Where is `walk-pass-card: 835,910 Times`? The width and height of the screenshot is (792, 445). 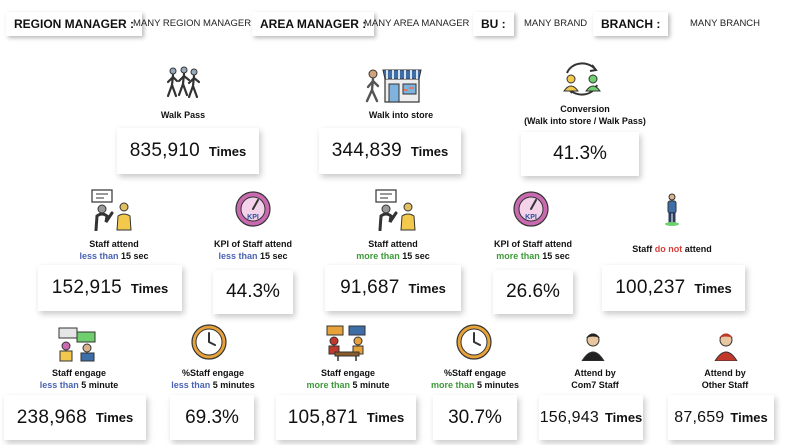
walk-pass-card: 835,910 Times is located at coordinates (188, 151).